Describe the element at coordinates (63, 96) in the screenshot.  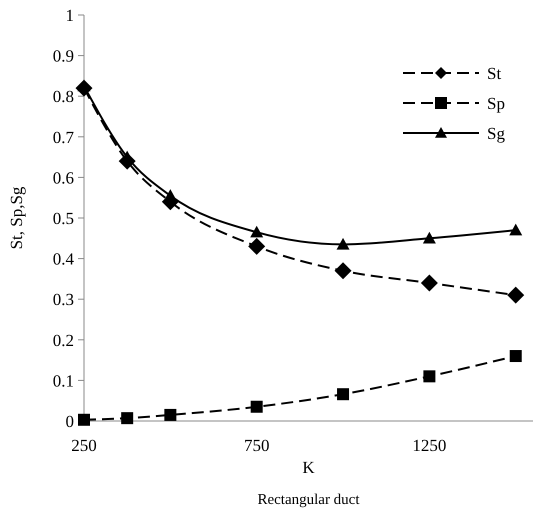
I see `y-tick-label: 0.8` at that location.